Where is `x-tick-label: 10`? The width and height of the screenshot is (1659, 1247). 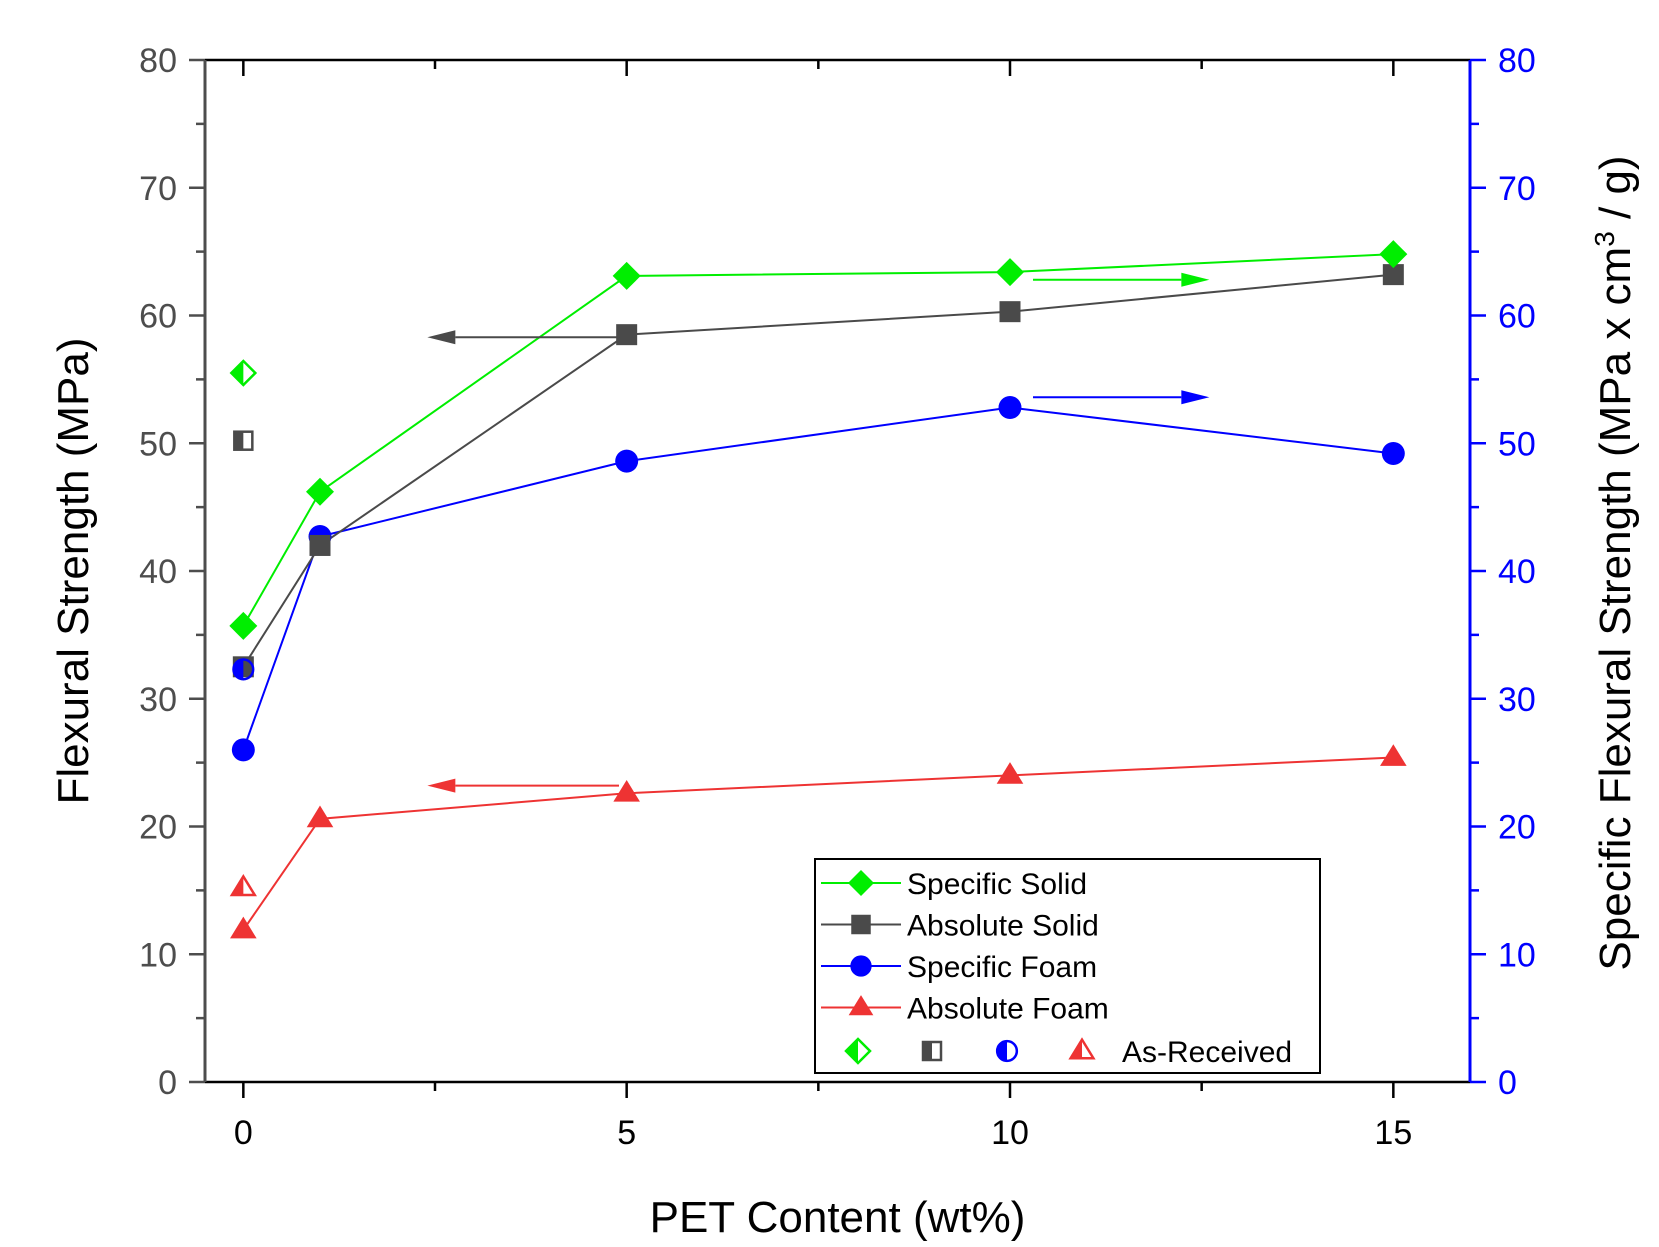
x-tick-label: 10 is located at coordinates (1010, 1133).